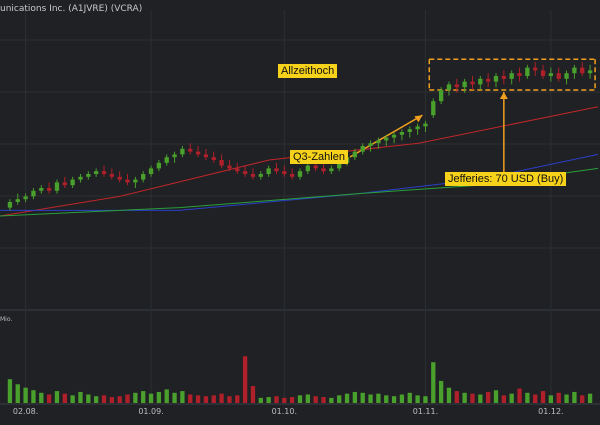 The width and height of the screenshot is (600, 425). I want to click on arrowhead-q3, so click(418, 119).